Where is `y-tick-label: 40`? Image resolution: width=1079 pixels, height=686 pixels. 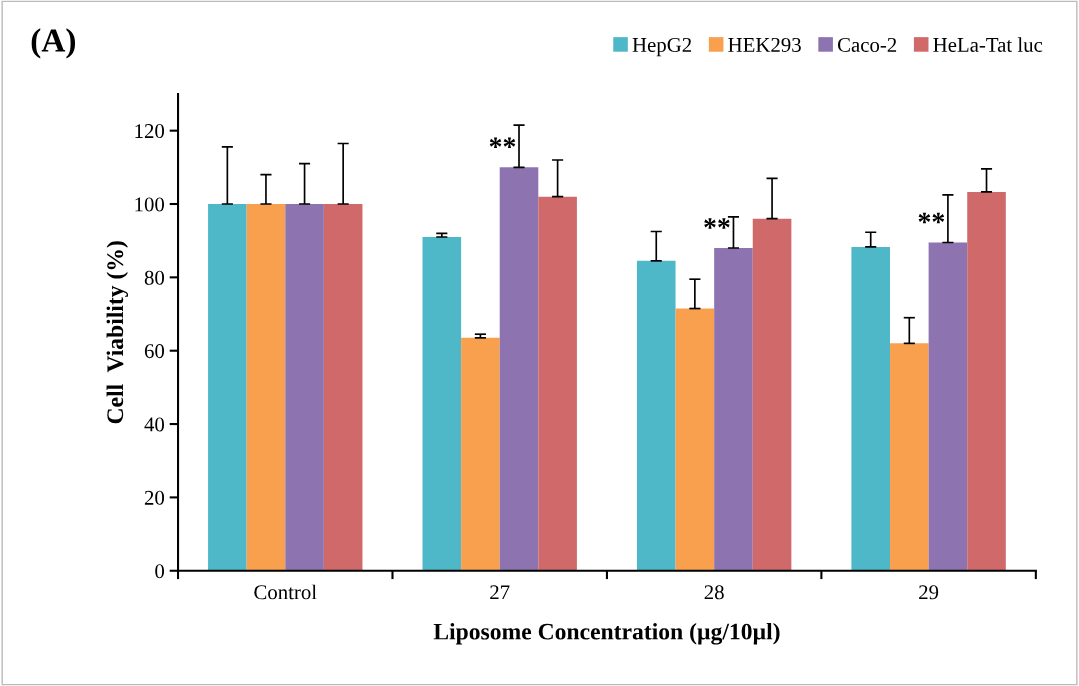
y-tick-label: 40 is located at coordinates (154, 424).